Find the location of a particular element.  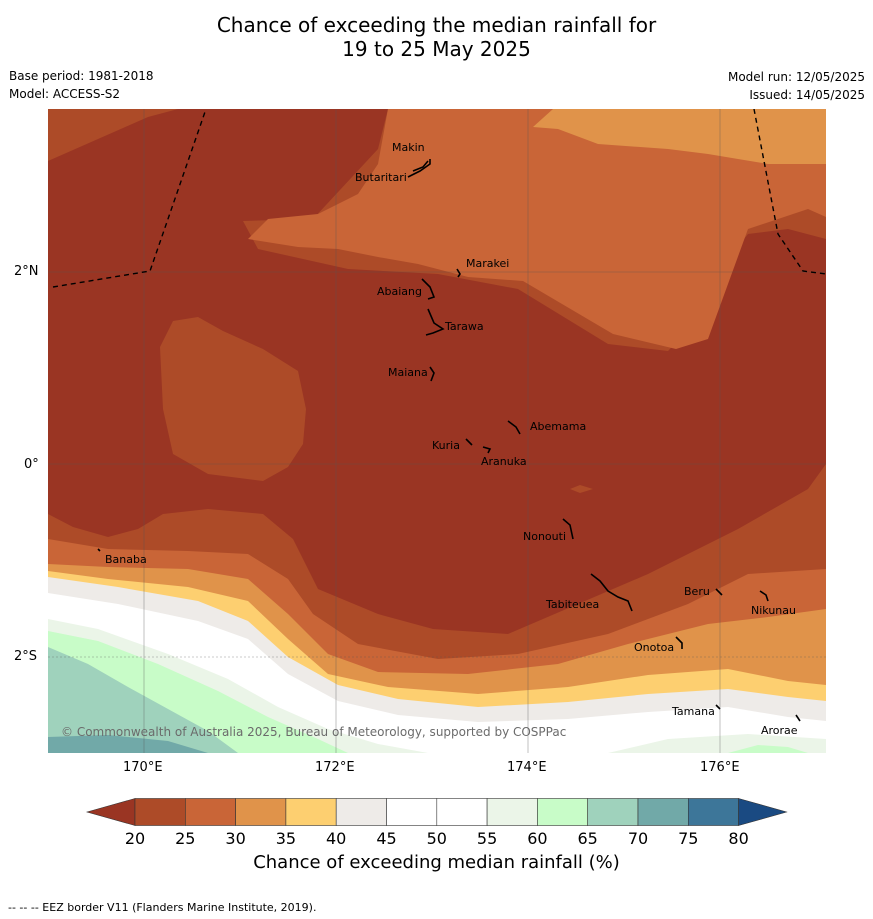

lat-tick-2s: 2°S is located at coordinates (26, 656).